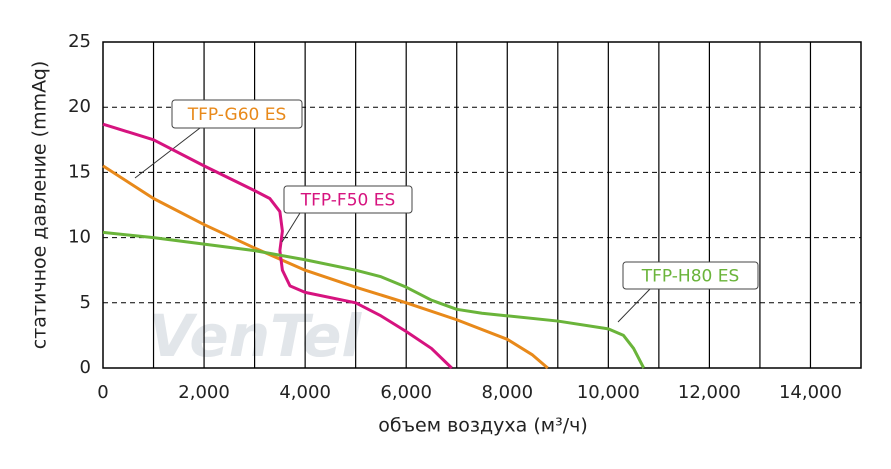 Image resolution: width=891 pixels, height=469 pixels. Describe the element at coordinates (810, 392) in the screenshot. I see `x-tick-label: 14,000` at that location.